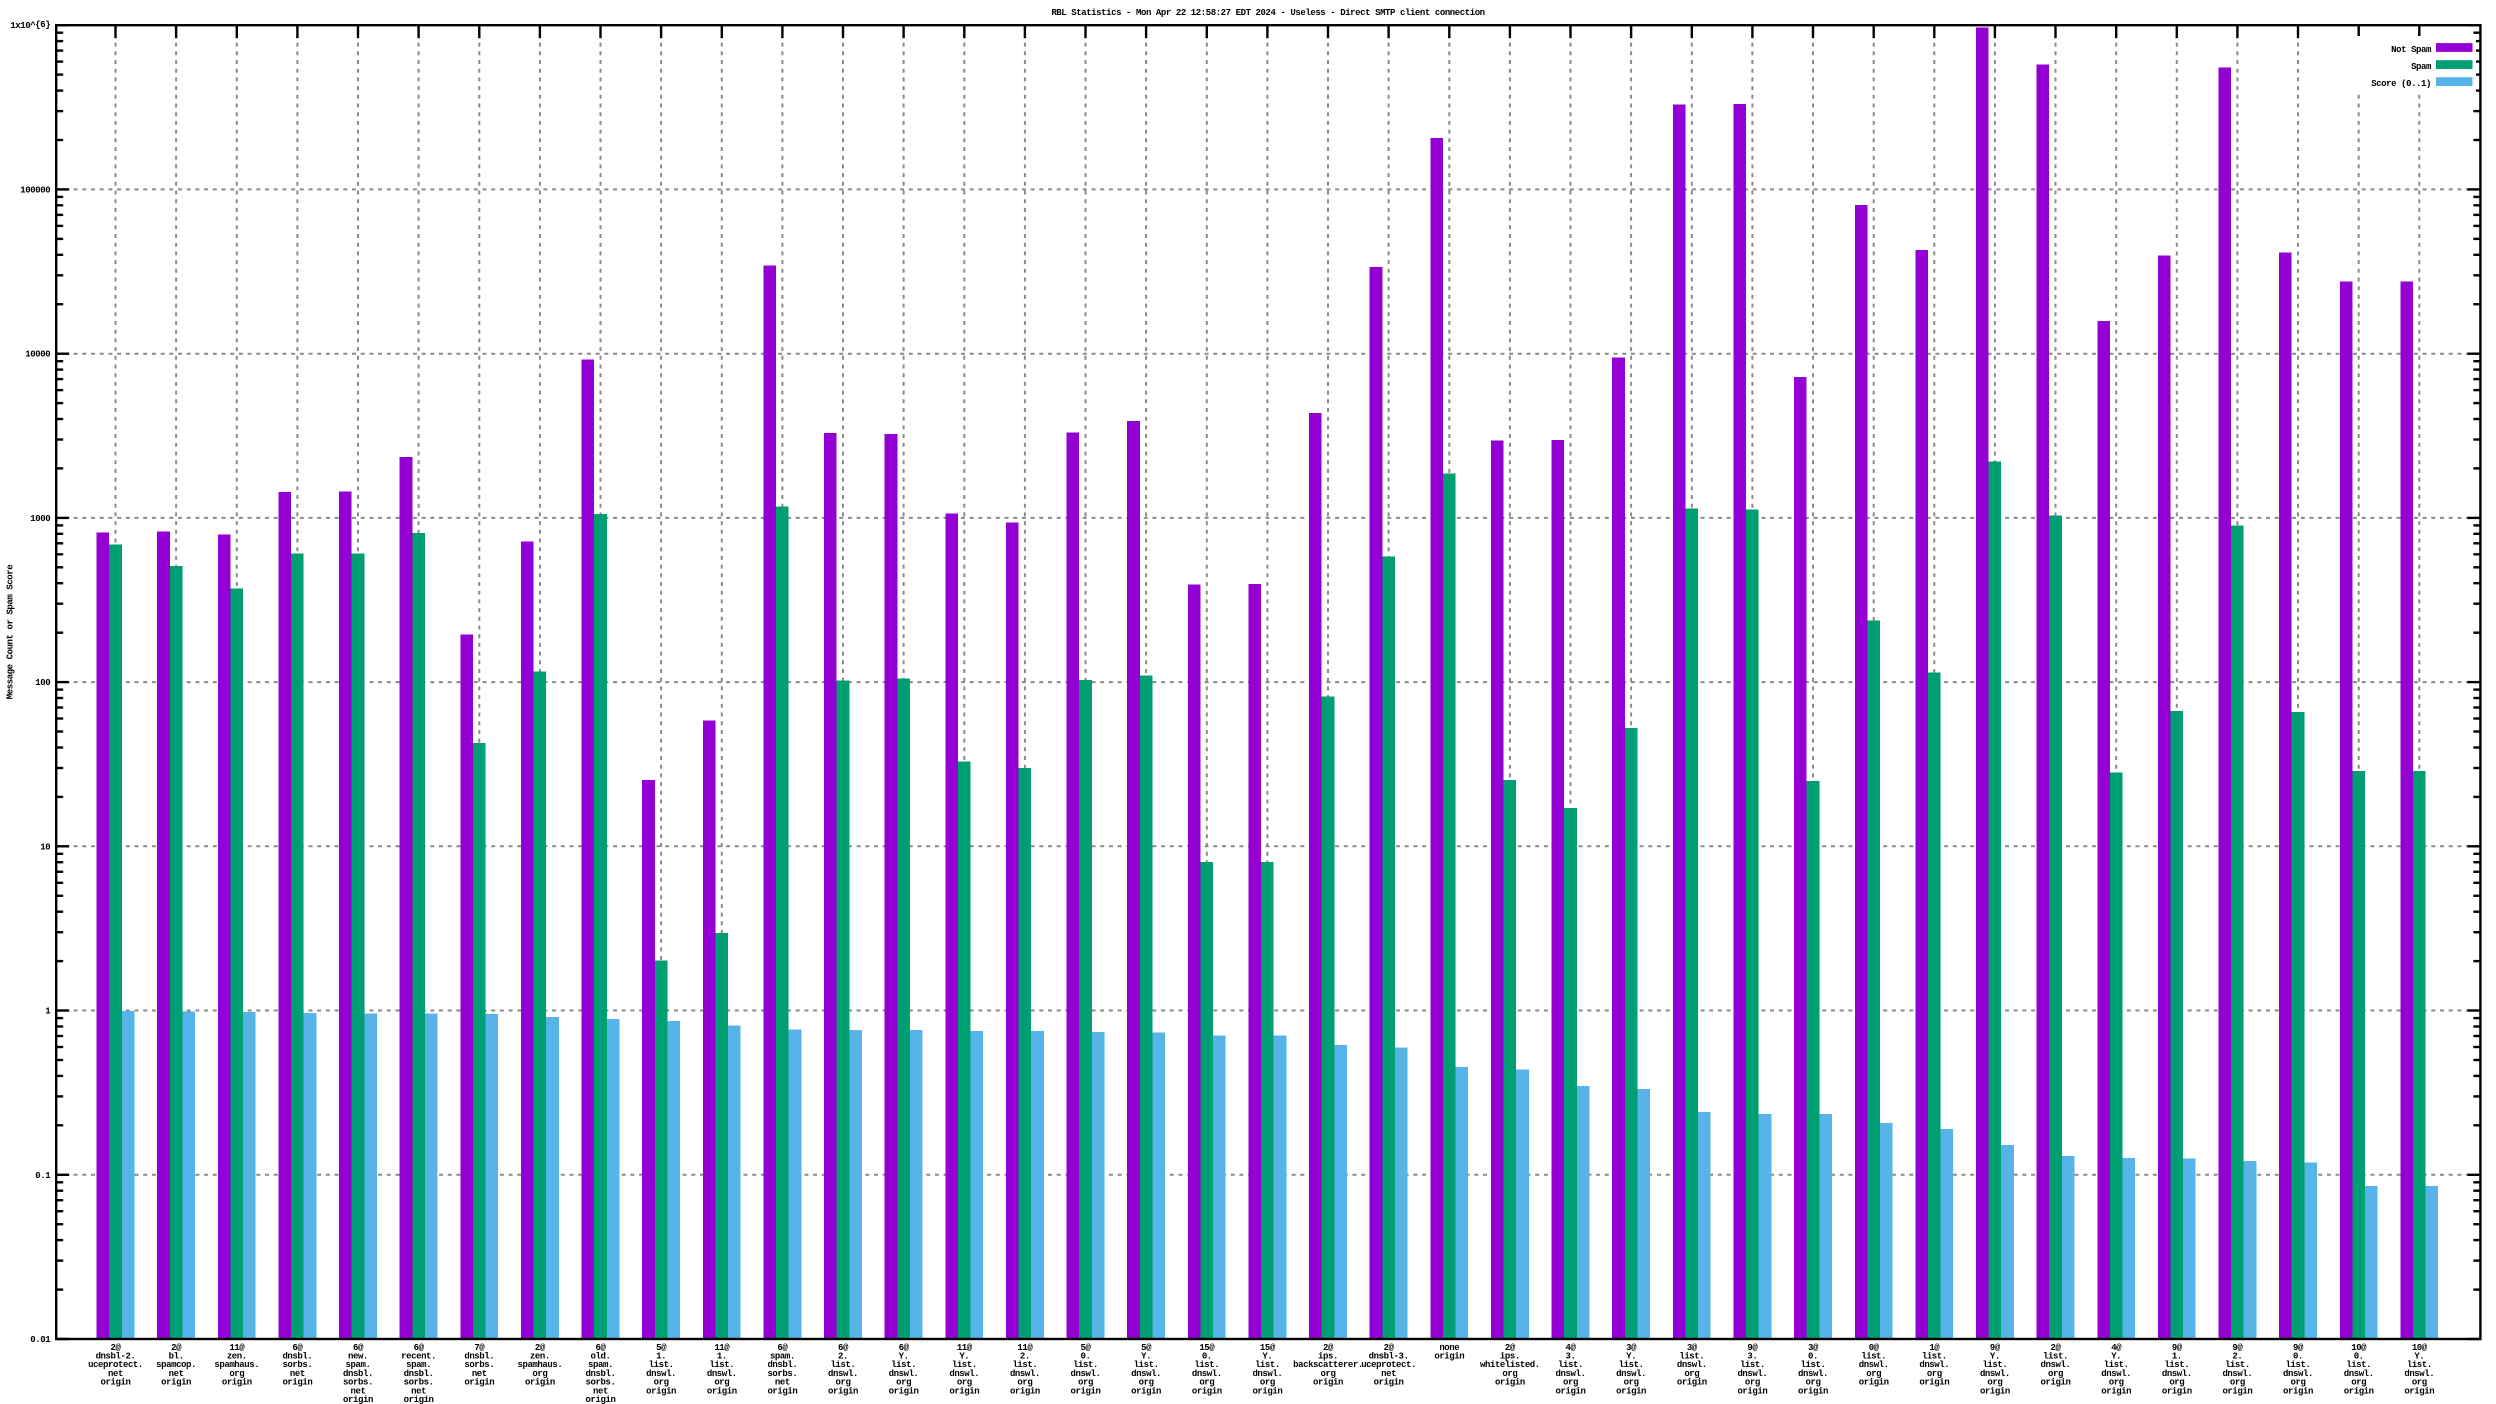  What do you see at coordinates (176, 1357) in the screenshot?
I see `svg-text: bl.` at bounding box center [176, 1357].